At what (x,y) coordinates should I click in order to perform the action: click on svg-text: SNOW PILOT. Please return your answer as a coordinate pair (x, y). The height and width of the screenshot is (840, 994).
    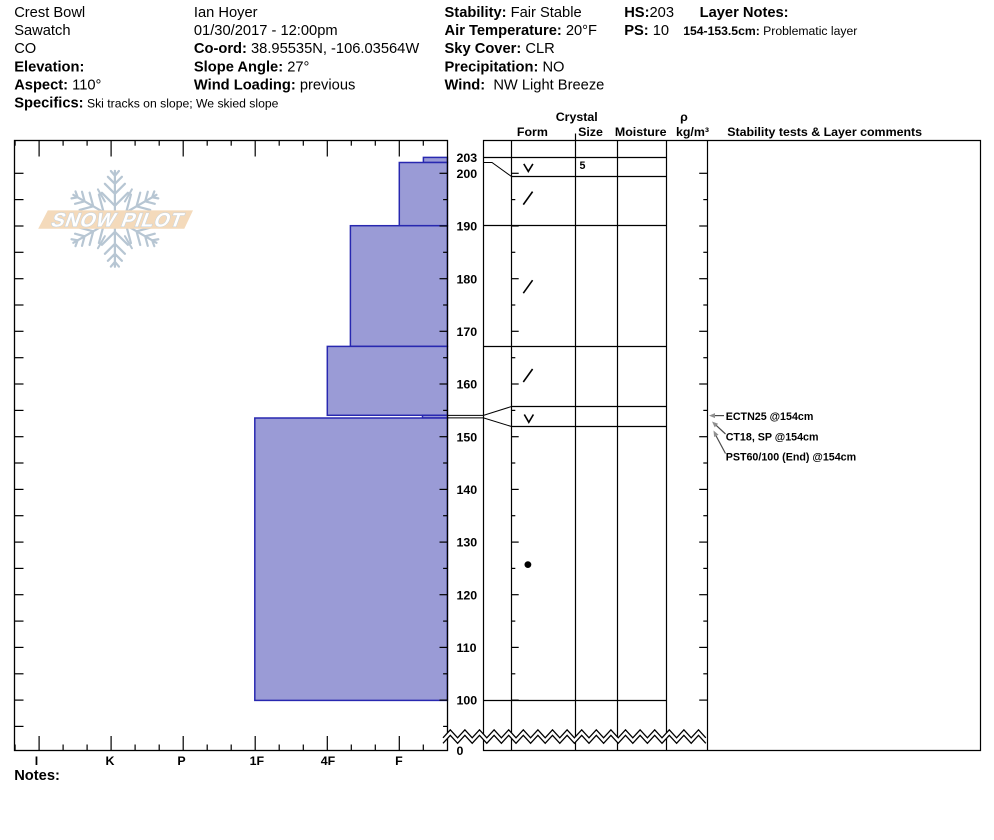
    Looking at the image, I should click on (117, 220).